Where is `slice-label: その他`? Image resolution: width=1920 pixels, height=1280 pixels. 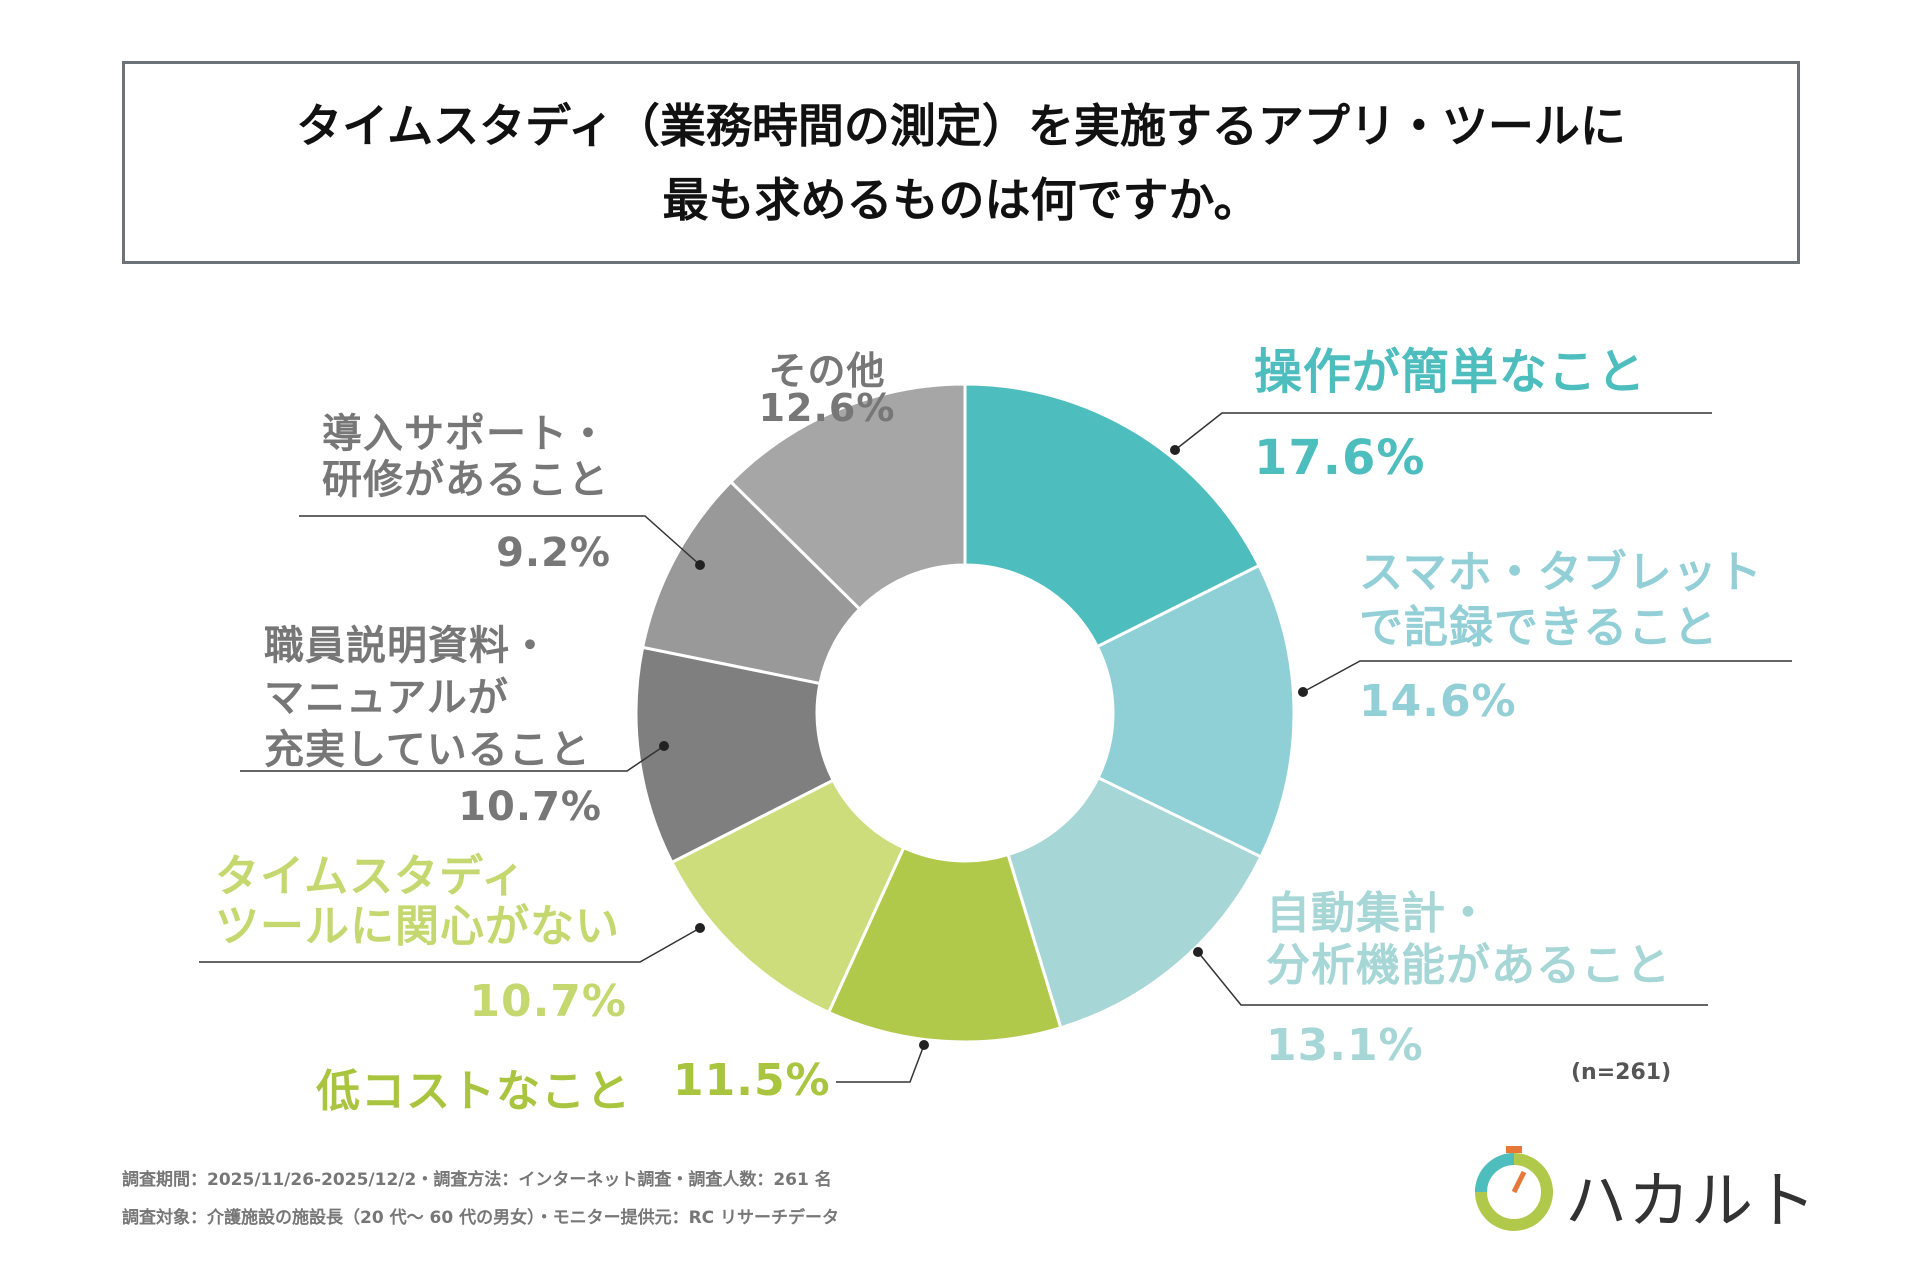 slice-label: その他 is located at coordinates (827, 371).